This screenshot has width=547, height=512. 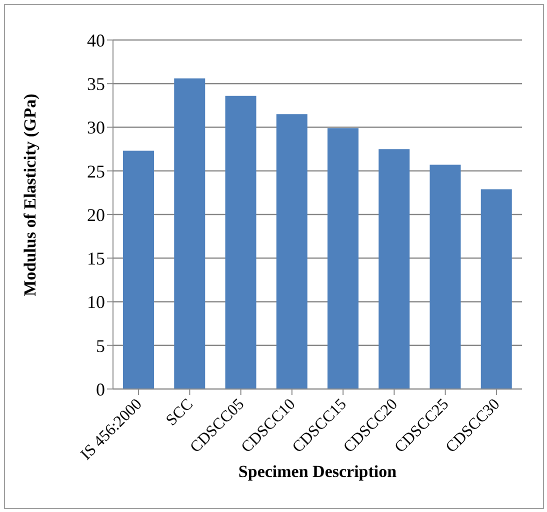 I want to click on y-tick-label: 10, so click(x=96, y=302).